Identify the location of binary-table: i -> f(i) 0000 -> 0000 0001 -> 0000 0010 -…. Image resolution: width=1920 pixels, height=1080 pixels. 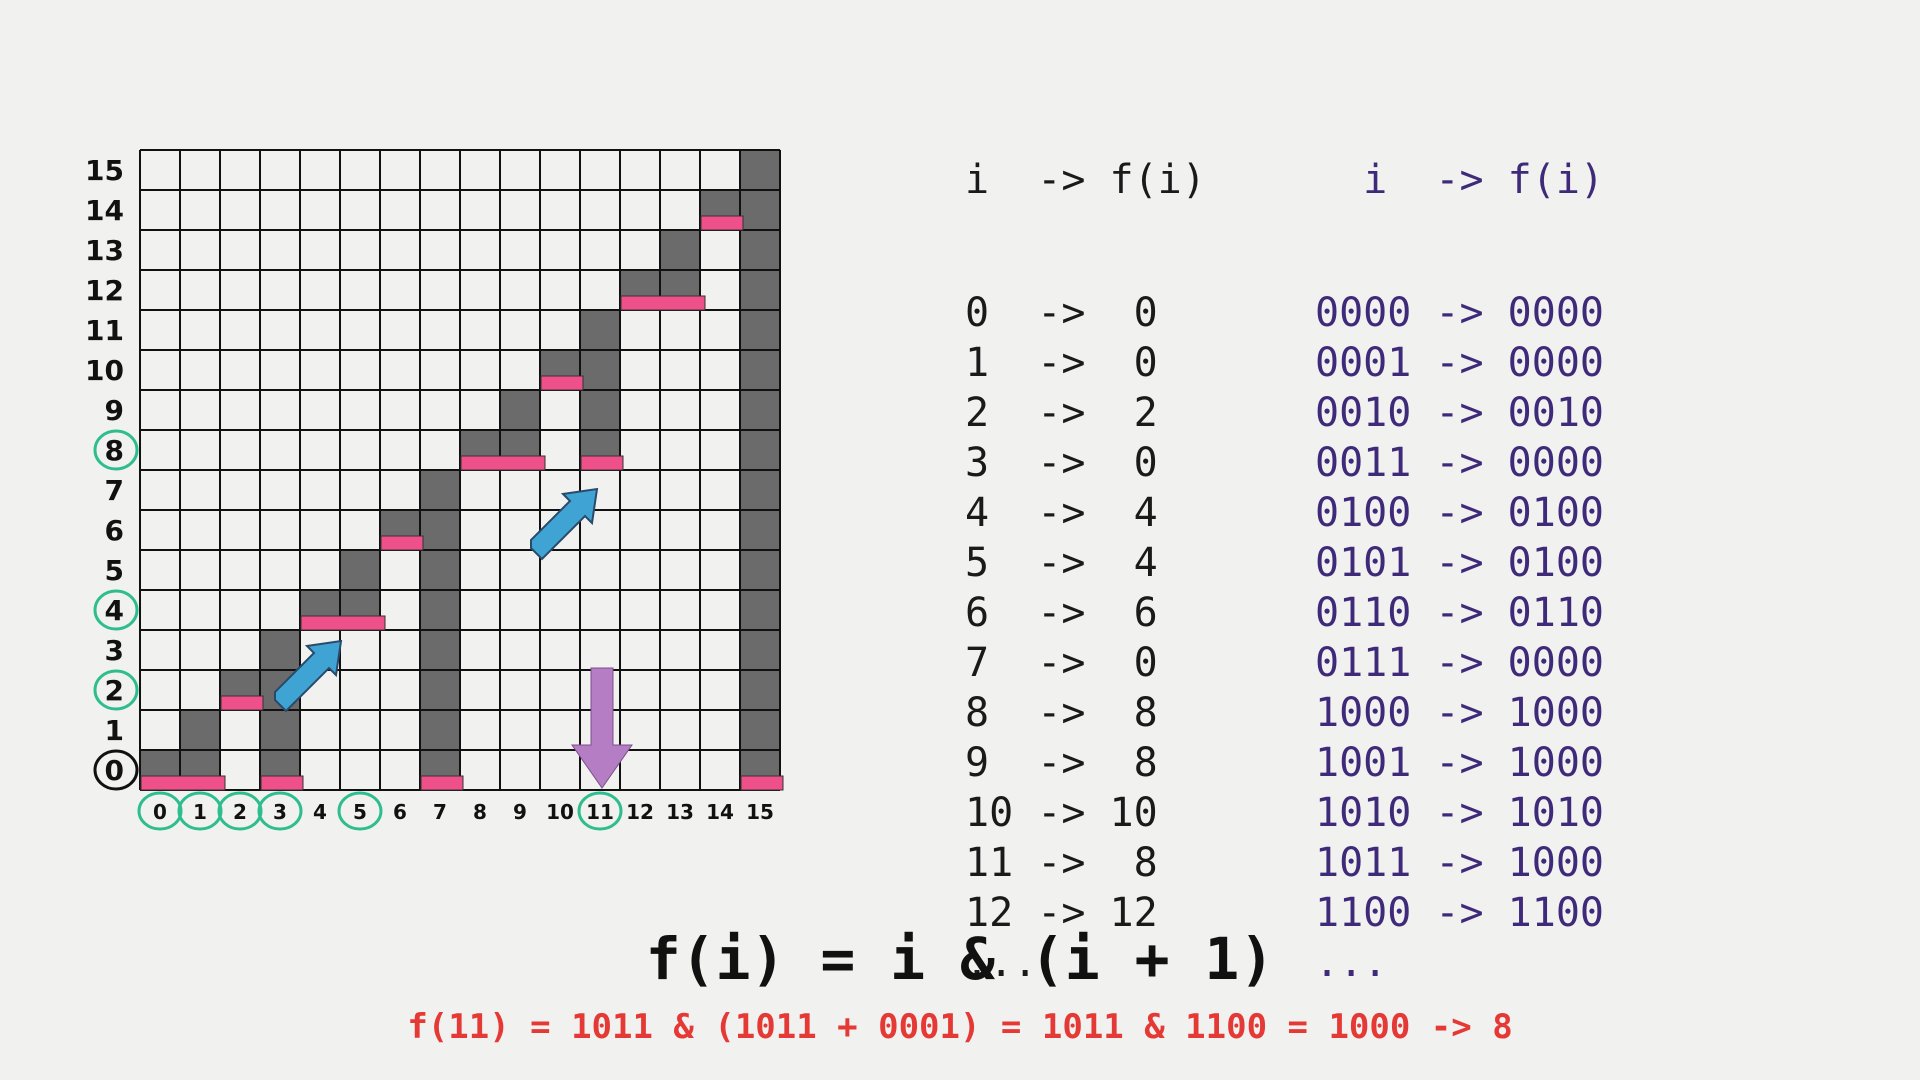
(1459, 559).